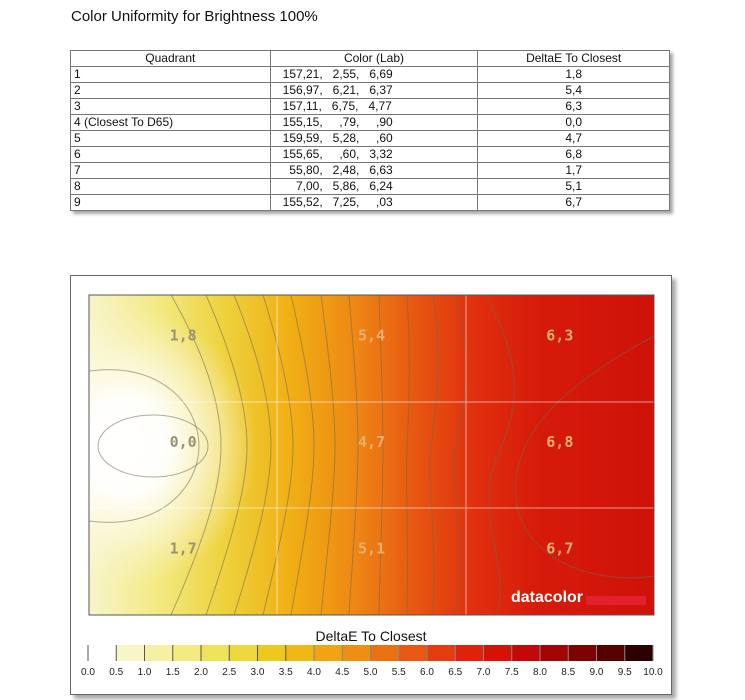 Image resolution: width=745 pixels, height=700 pixels. I want to click on scale-tick-label: 8.5, so click(568, 672).